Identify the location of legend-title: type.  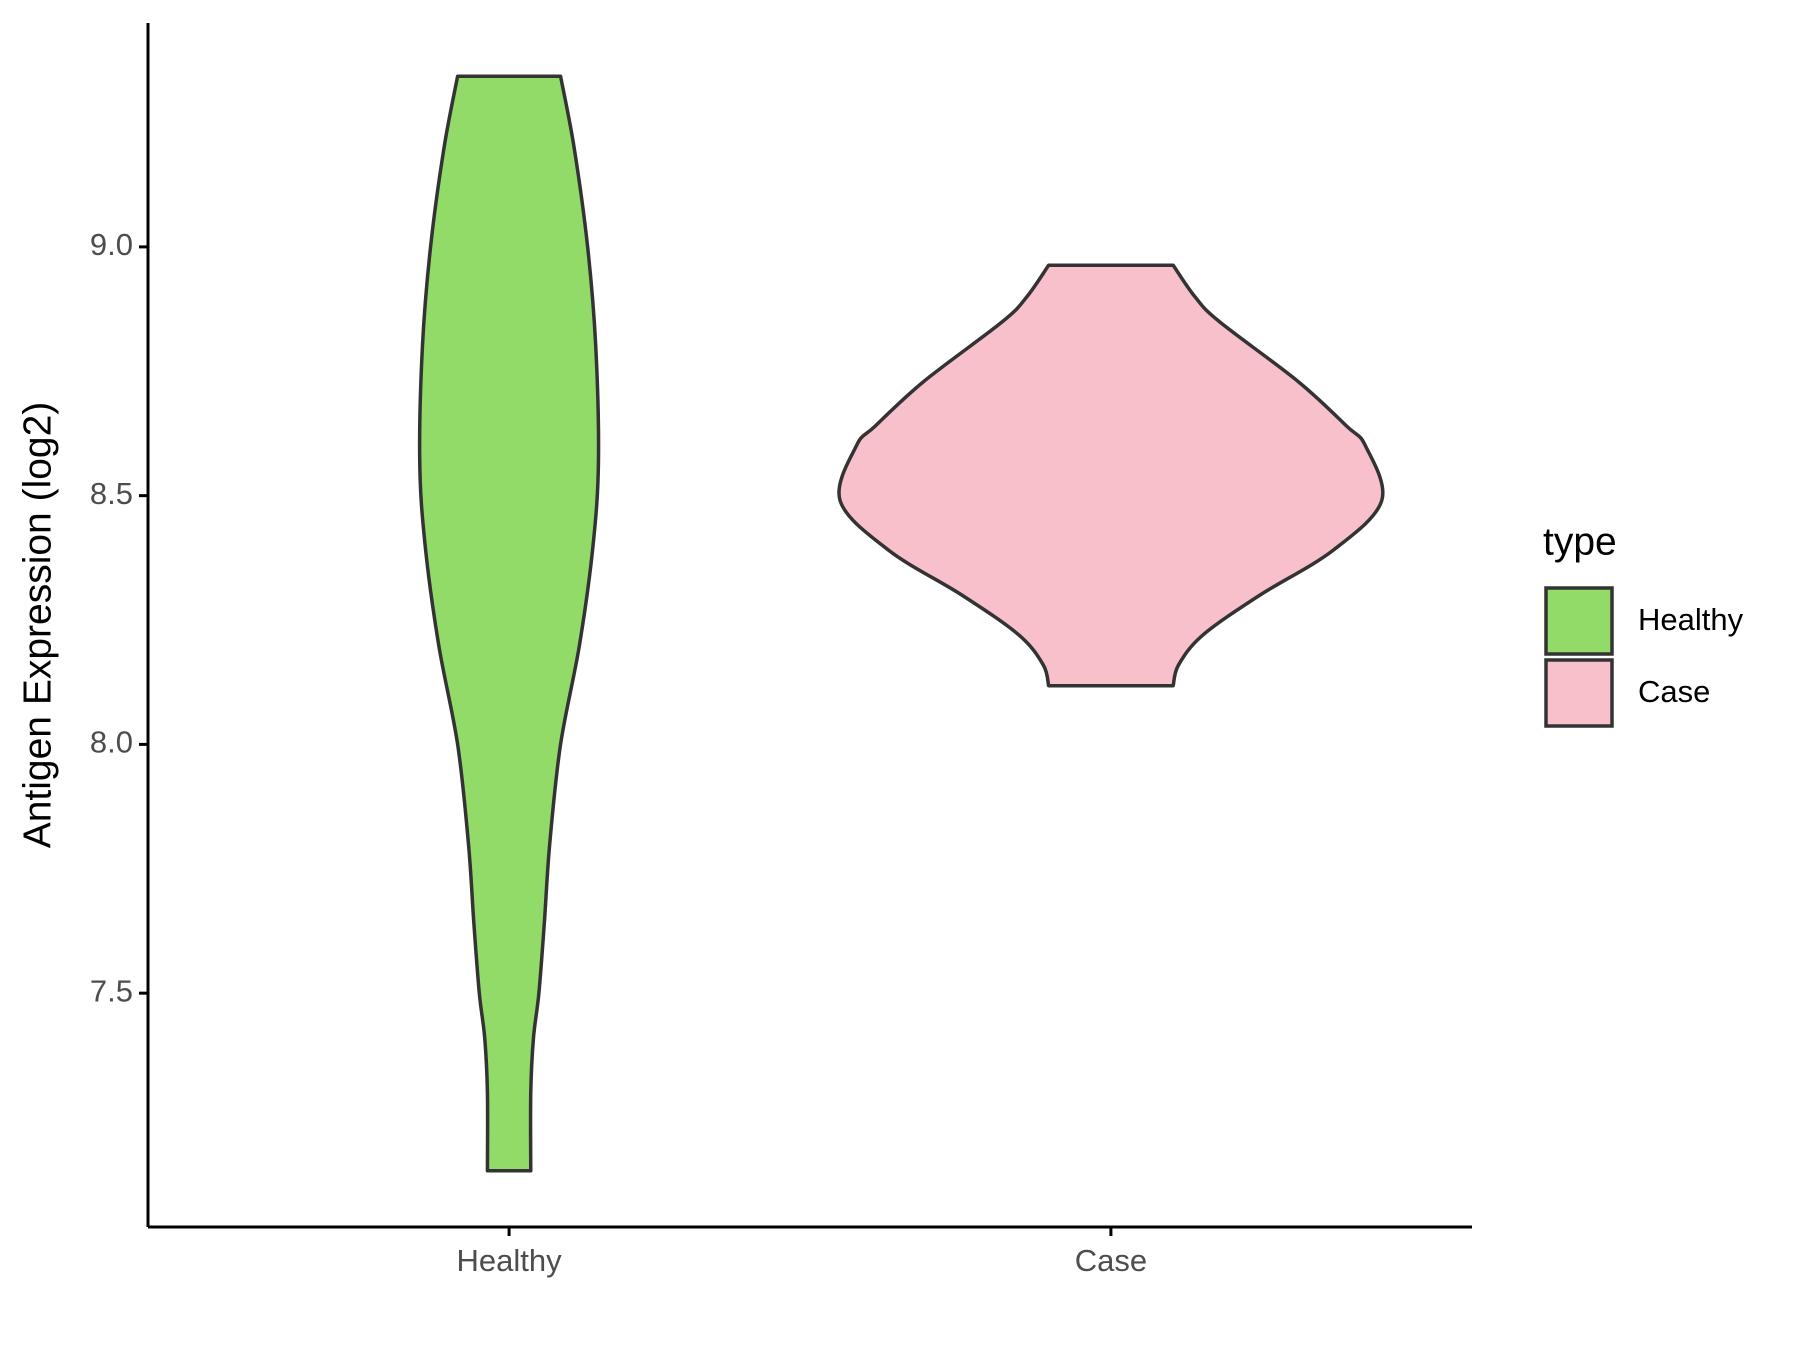
(1580, 541).